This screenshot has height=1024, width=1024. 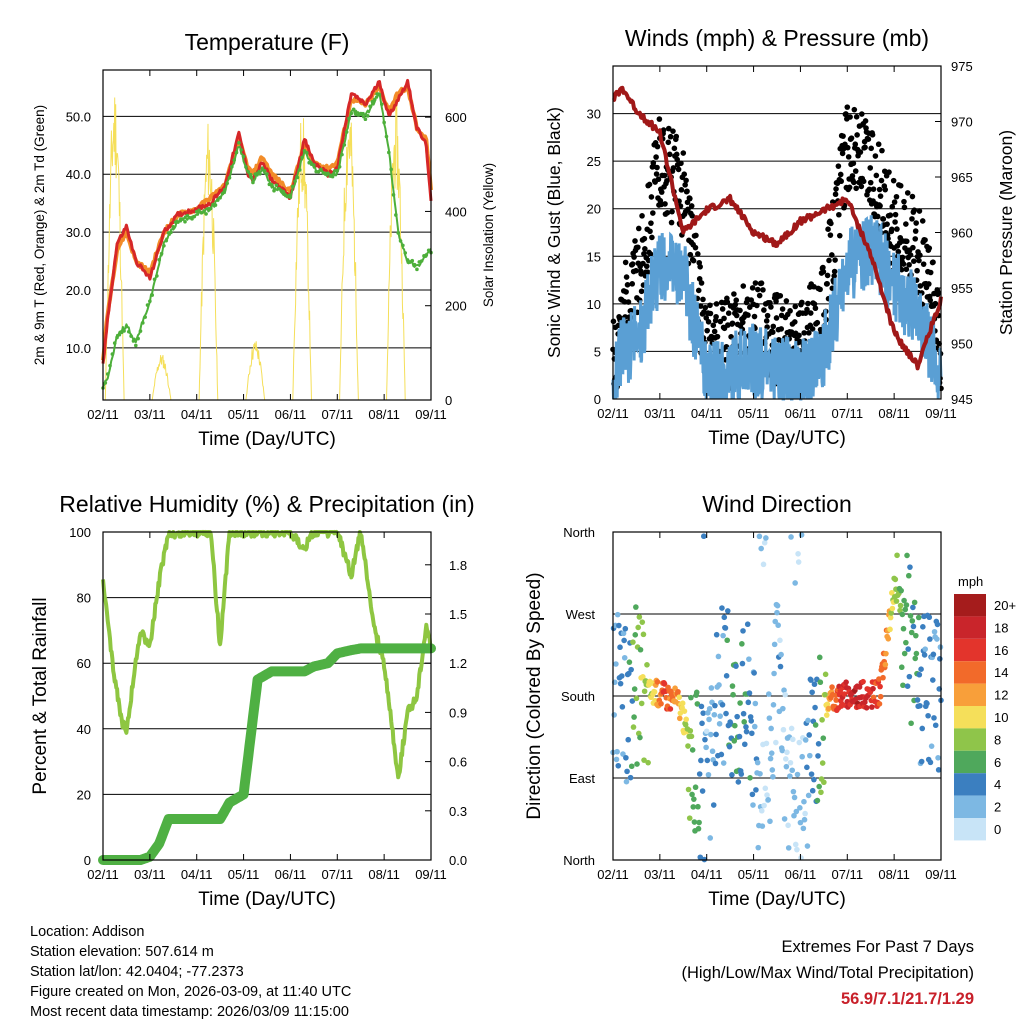 What do you see at coordinates (267, 249) in the screenshot?
I see `solar-insolation-line` at bounding box center [267, 249].